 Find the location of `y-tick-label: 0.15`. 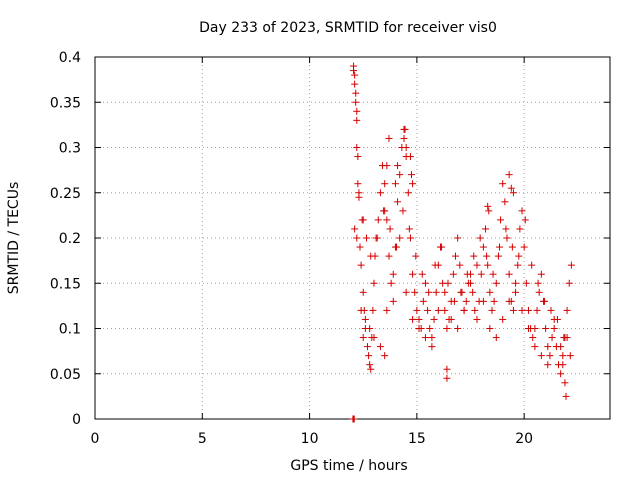

y-tick-label: 0.15 is located at coordinates (65, 284).